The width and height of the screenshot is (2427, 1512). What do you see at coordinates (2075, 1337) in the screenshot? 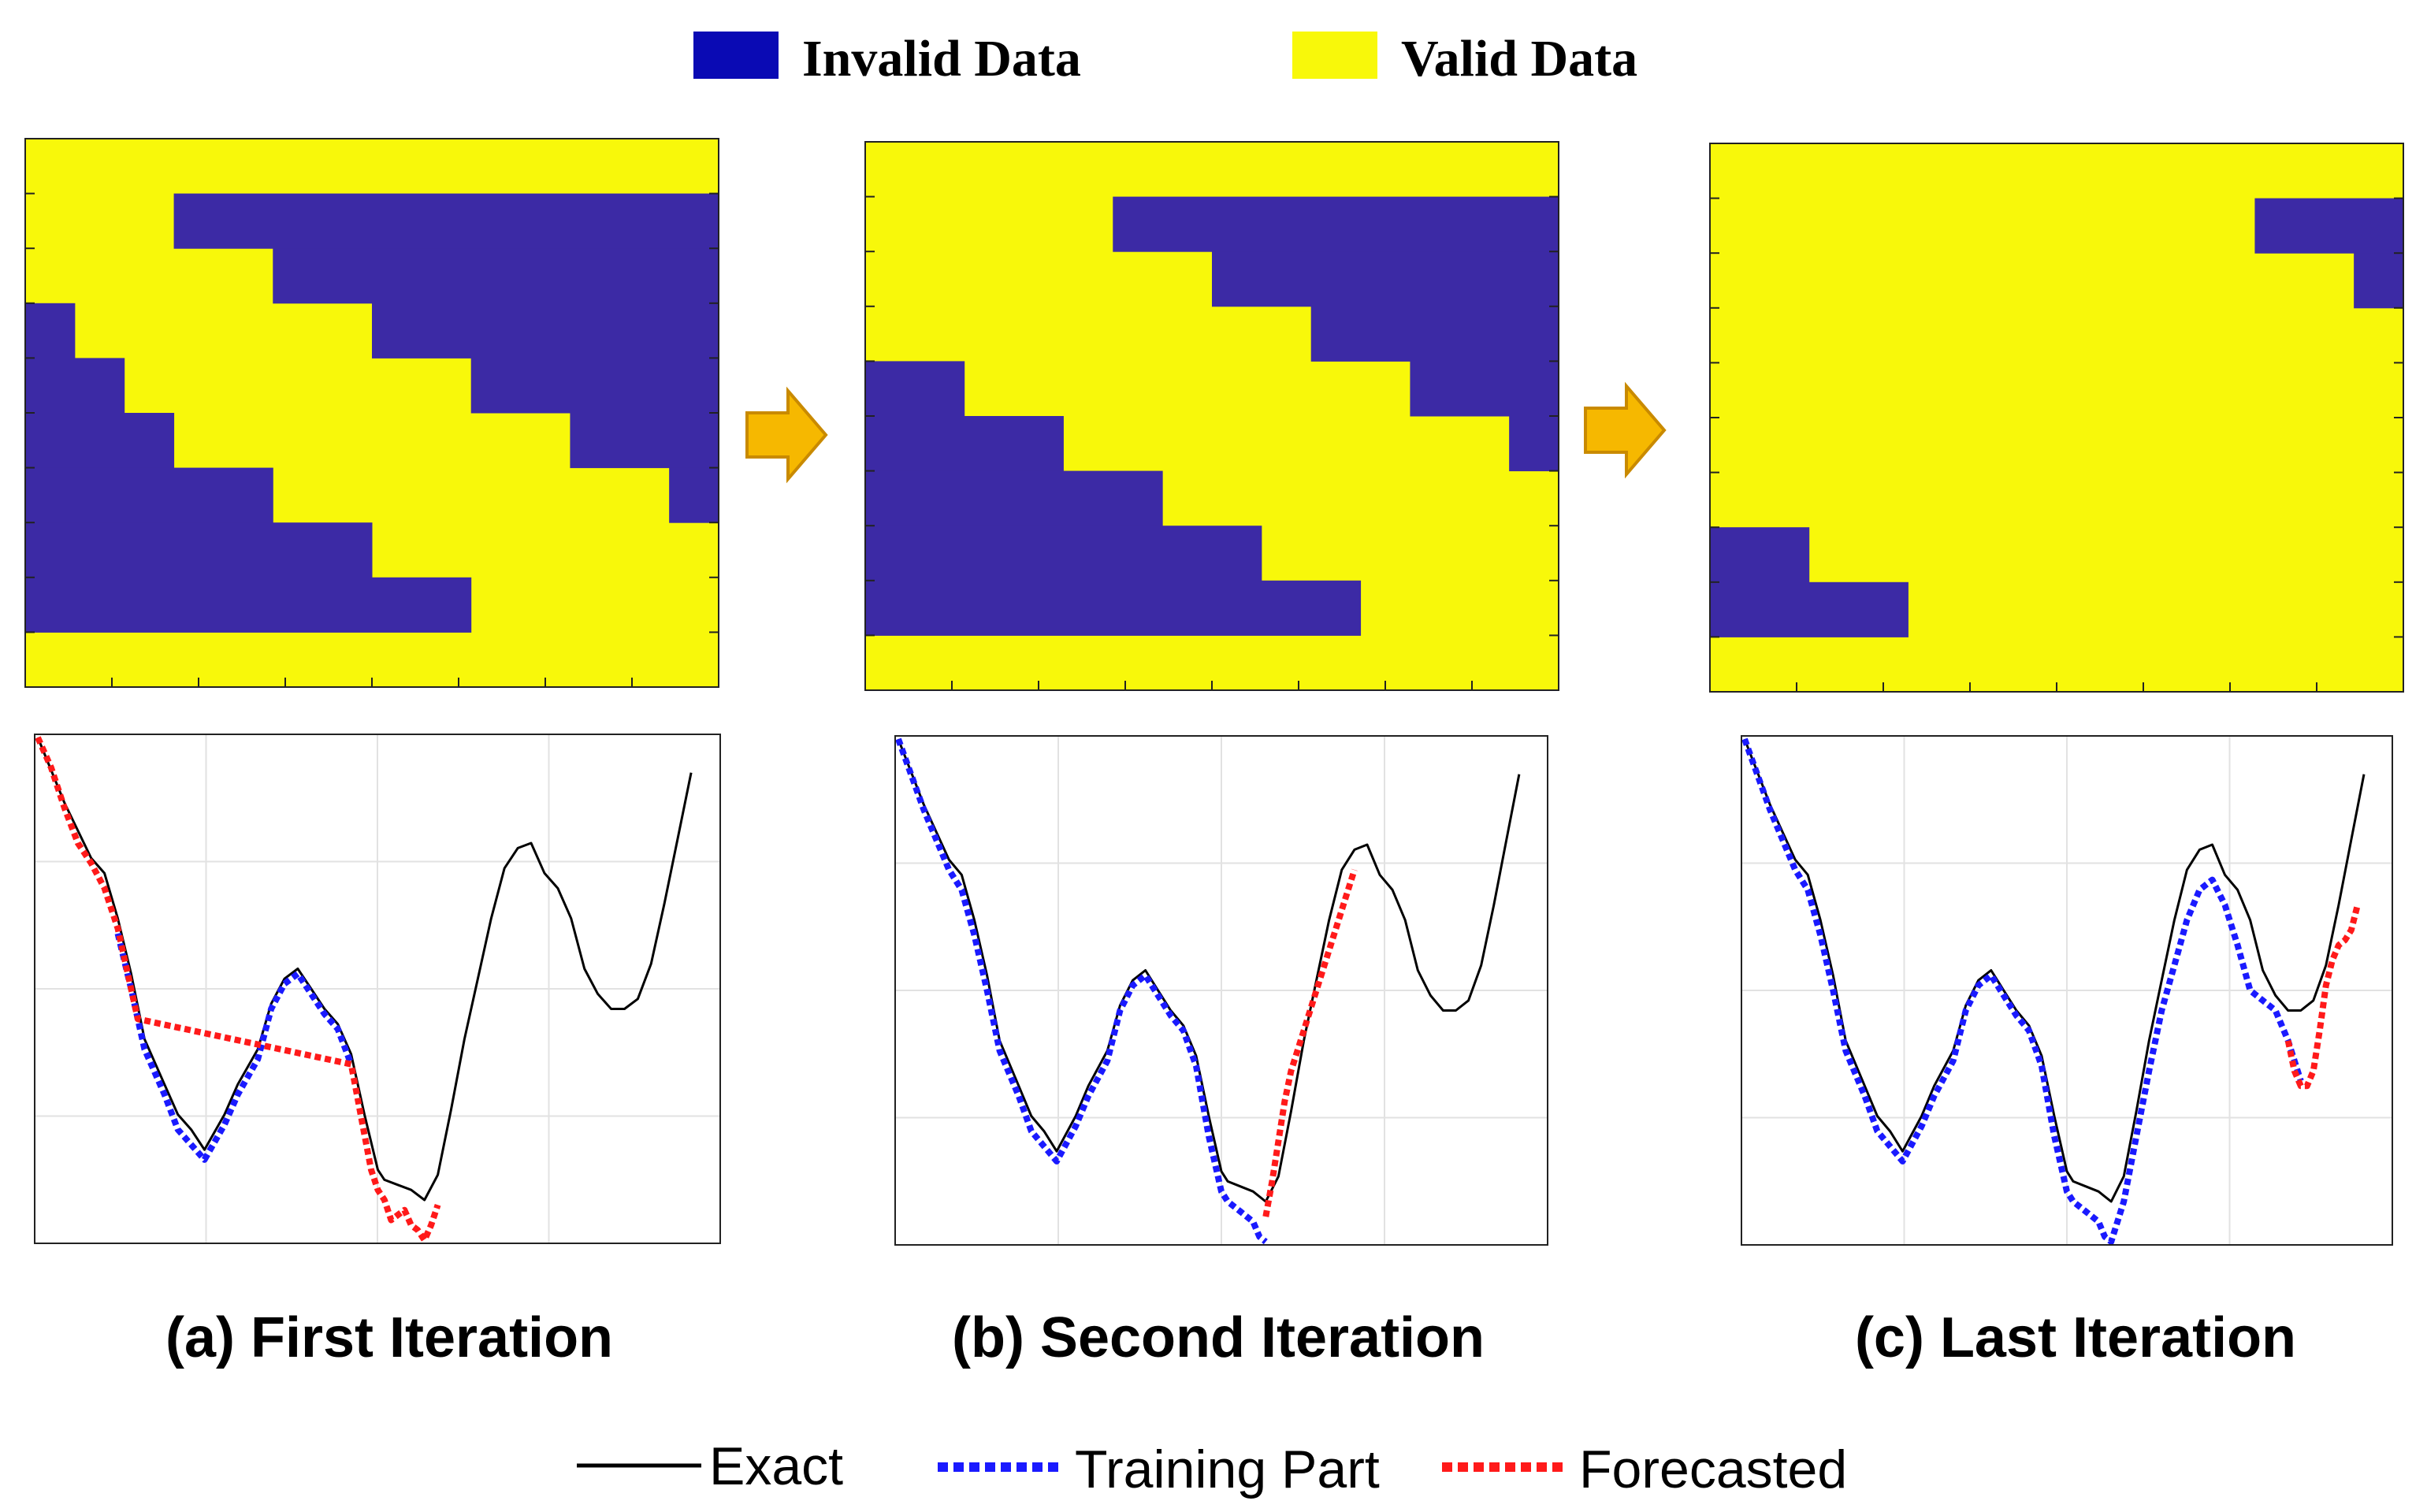
I see `caption-last-iteration: (c) Last Iteration` at bounding box center [2075, 1337].